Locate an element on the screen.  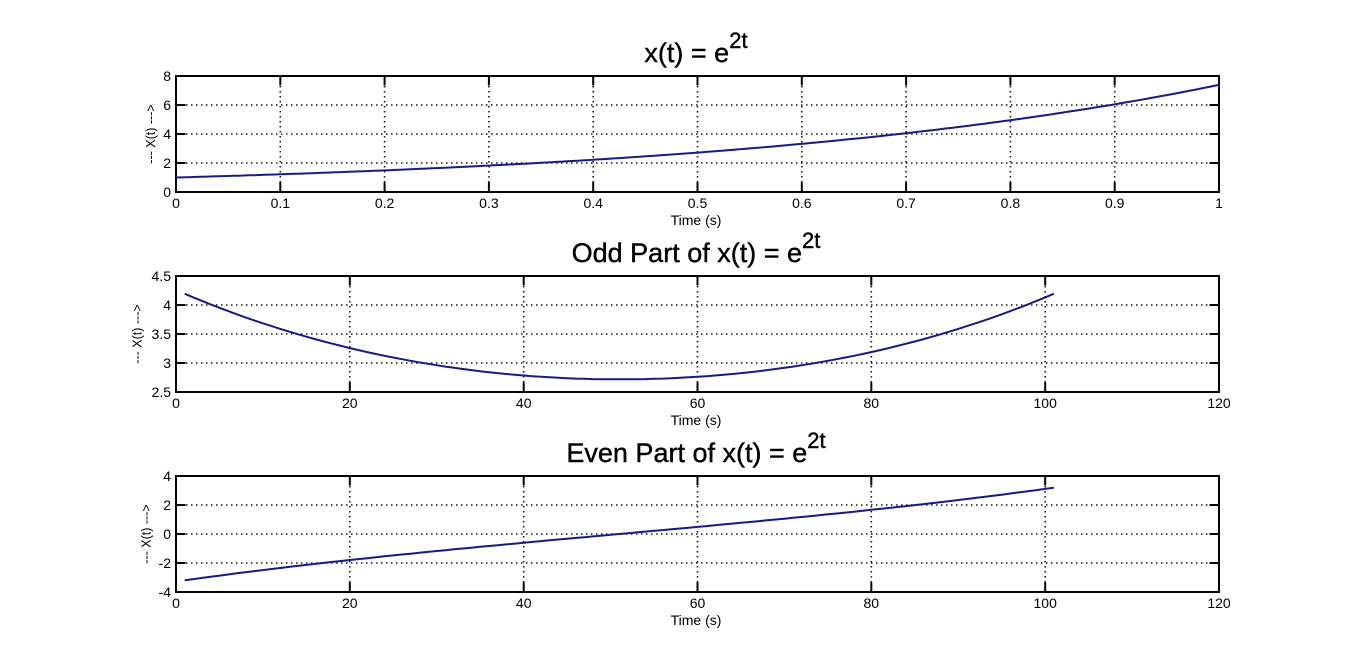
svg-text: -4 is located at coordinates (165, 592).